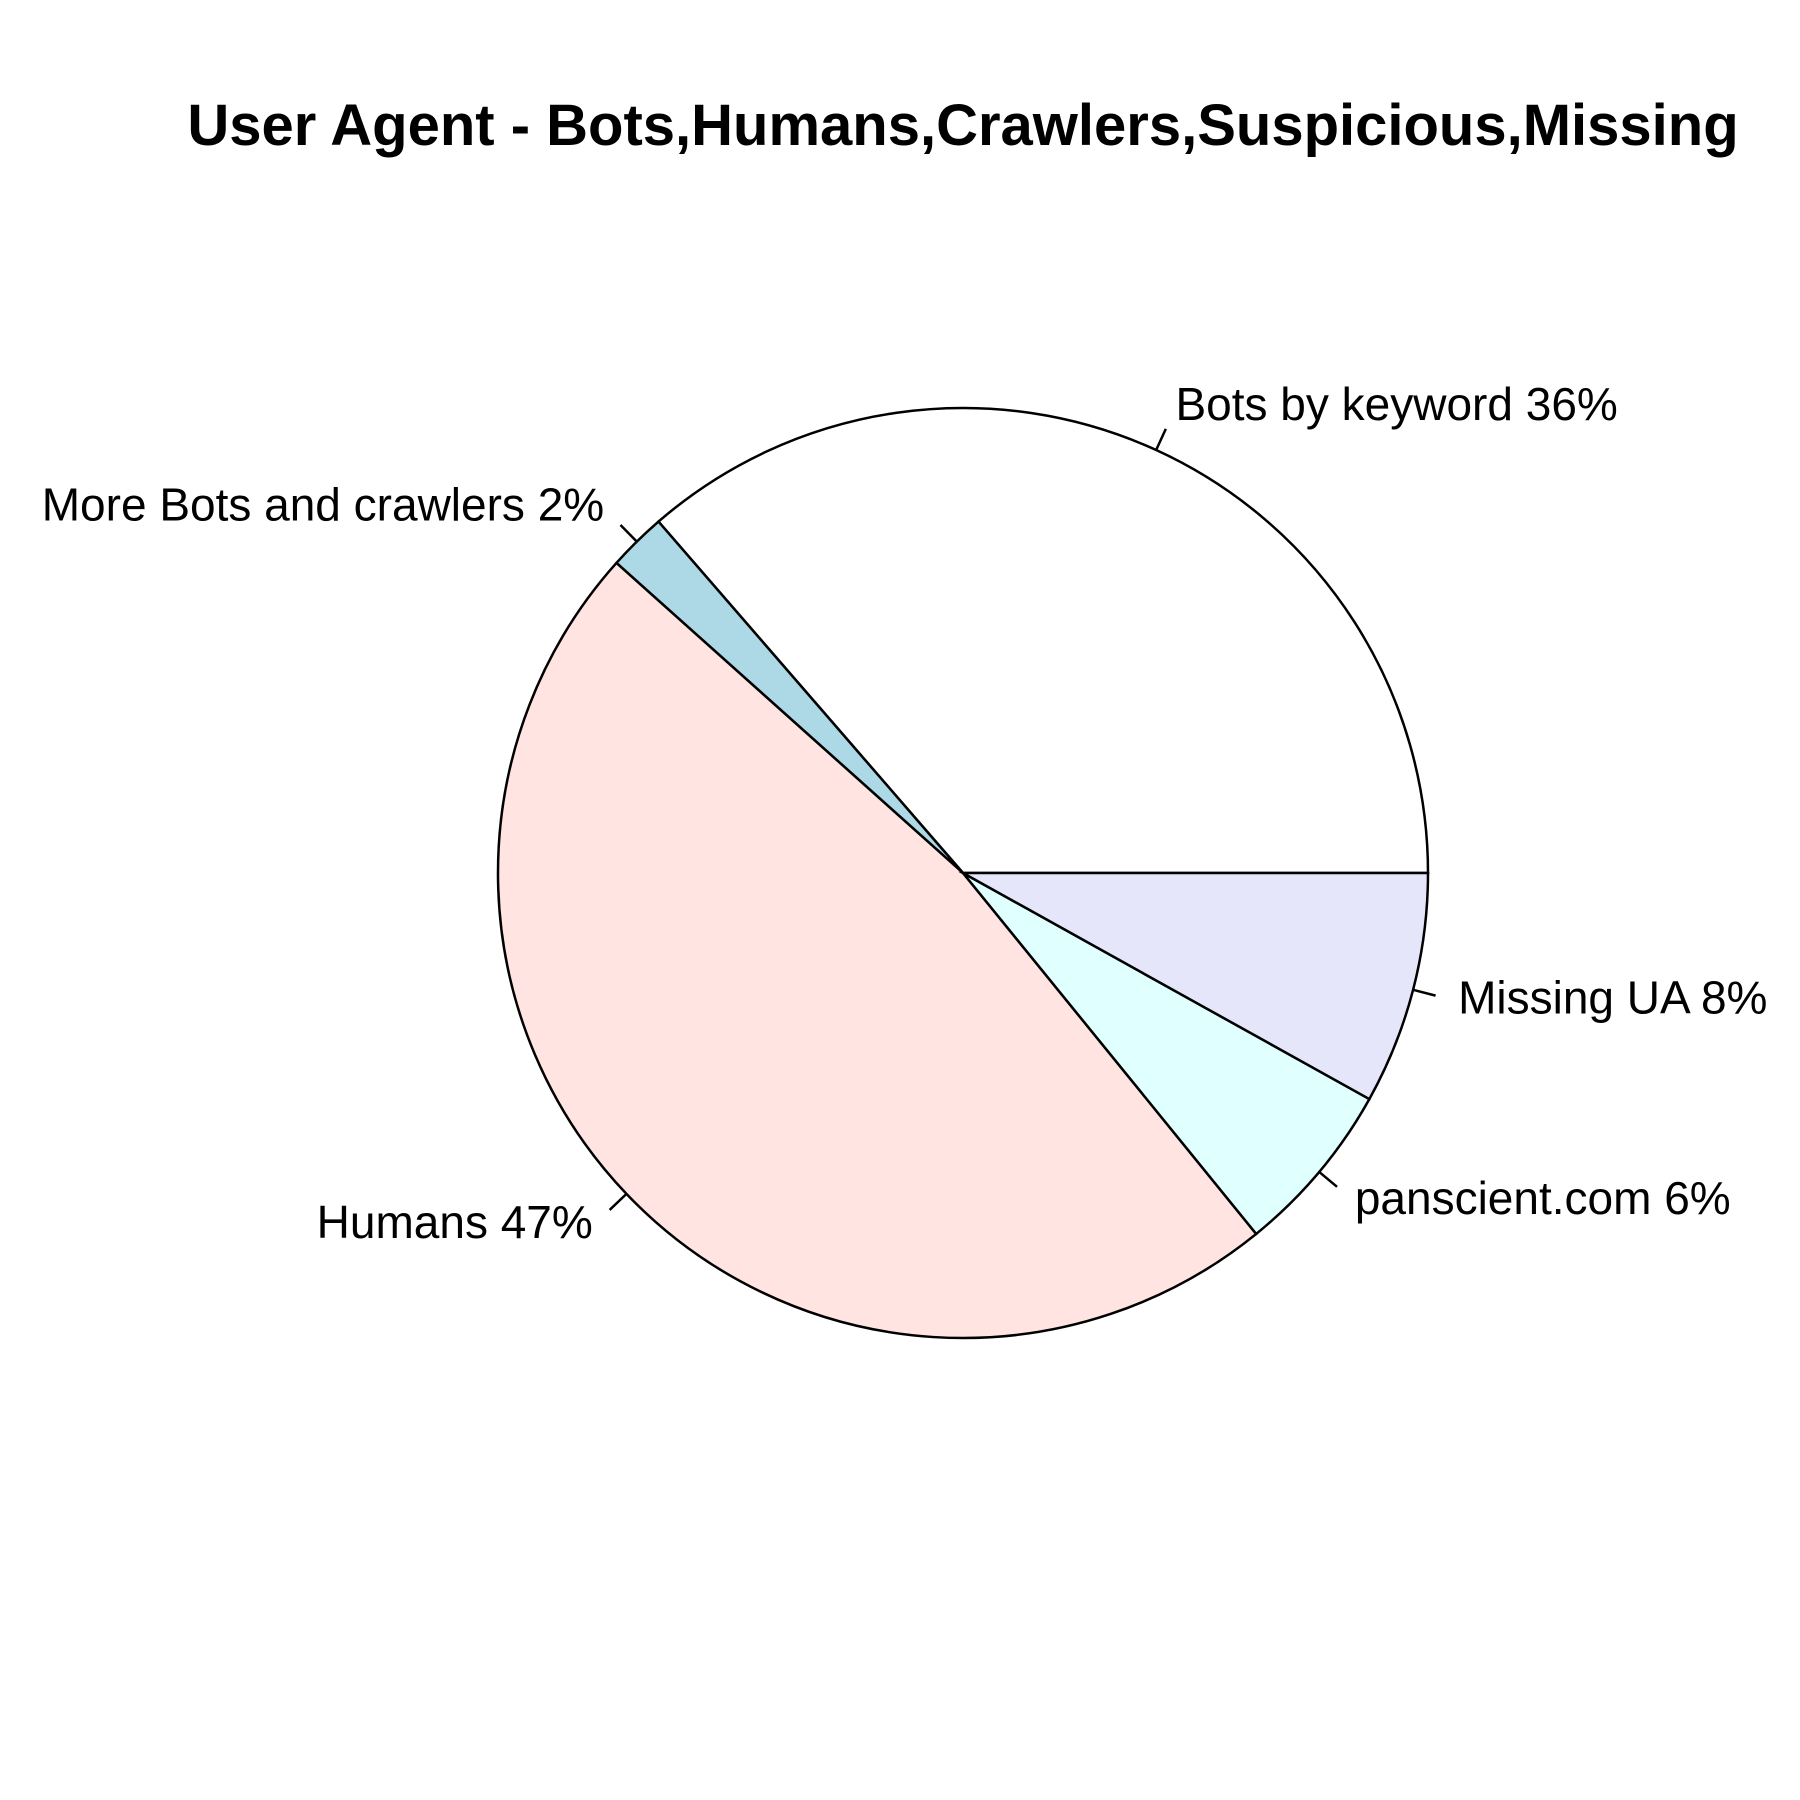 The height and width of the screenshot is (1800, 1800). What do you see at coordinates (1612, 998) in the screenshot?
I see `slice-label: Missing UA 8%` at bounding box center [1612, 998].